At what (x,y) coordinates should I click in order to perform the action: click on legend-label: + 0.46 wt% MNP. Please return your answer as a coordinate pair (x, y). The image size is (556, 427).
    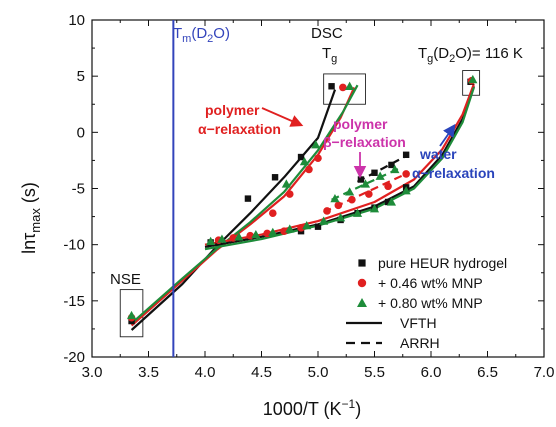
    Looking at the image, I should click on (430, 283).